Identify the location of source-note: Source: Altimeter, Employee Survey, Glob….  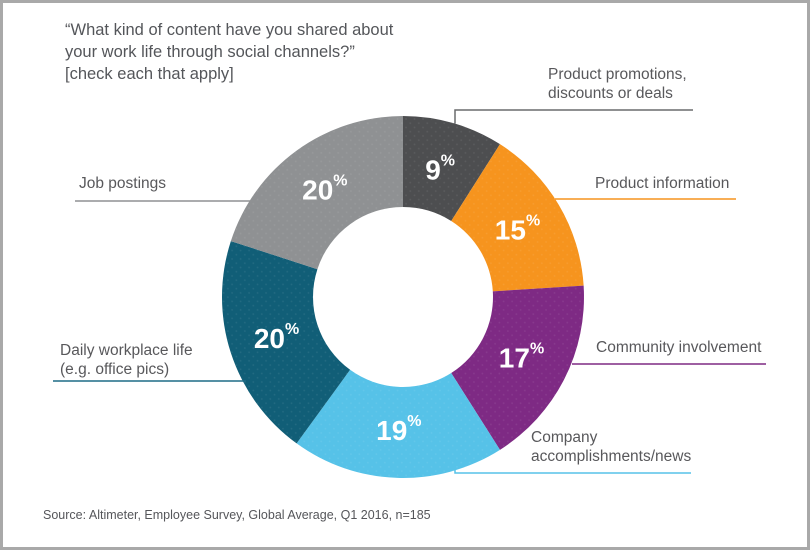
(237, 515).